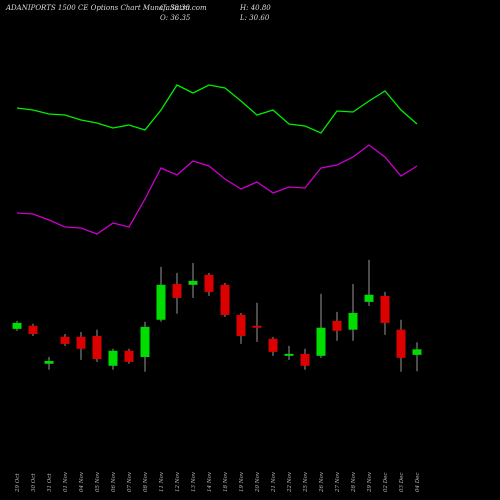 The image size is (500, 500). I want to click on ohlc-label: L: 30.60, so click(254, 18).